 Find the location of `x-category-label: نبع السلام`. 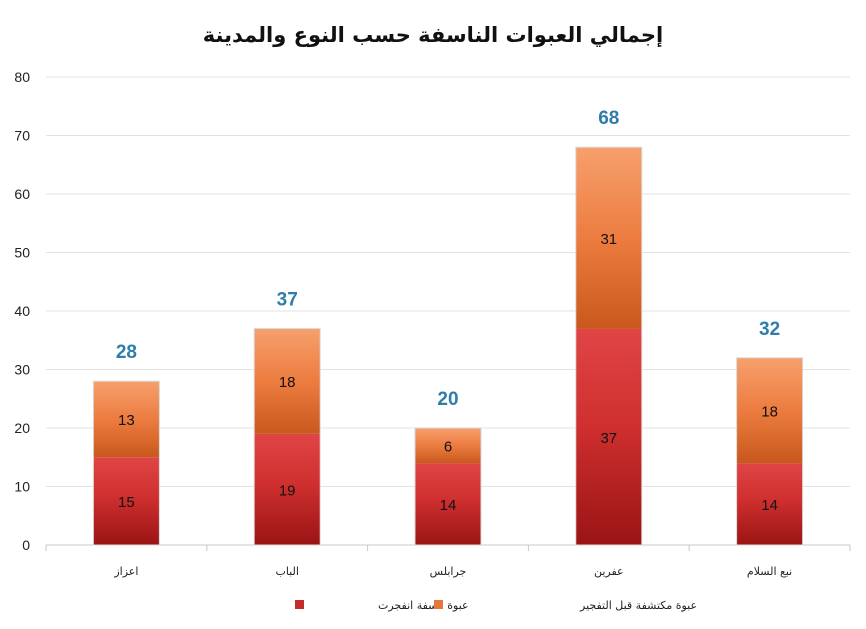

x-category-label: نبع السلام is located at coordinates (769, 571).